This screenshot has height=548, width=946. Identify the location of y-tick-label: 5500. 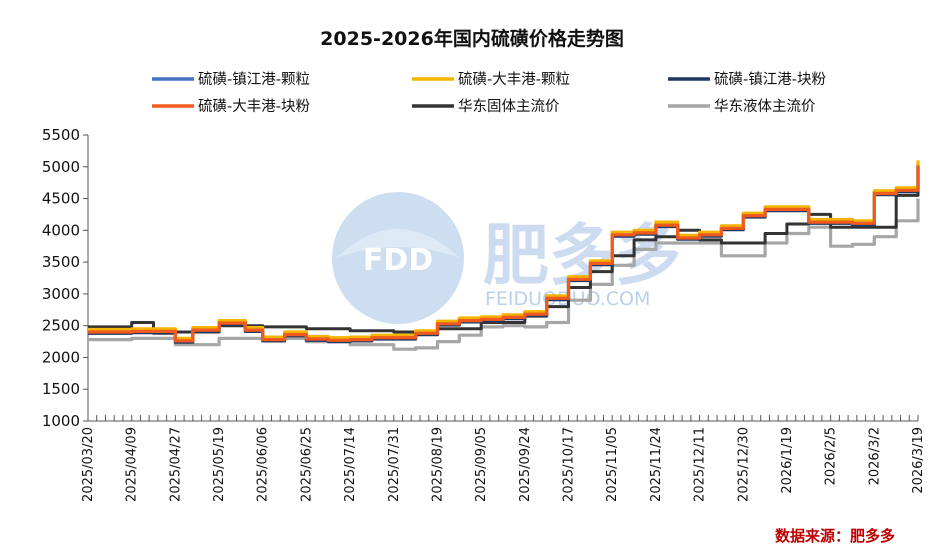
(61, 135).